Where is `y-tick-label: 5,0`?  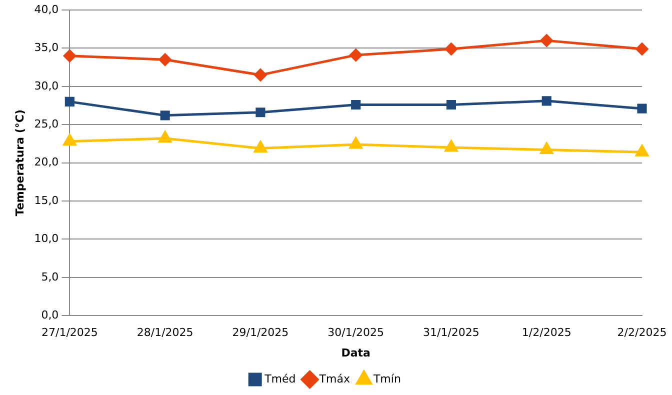 y-tick-label: 5,0 is located at coordinates (50, 277).